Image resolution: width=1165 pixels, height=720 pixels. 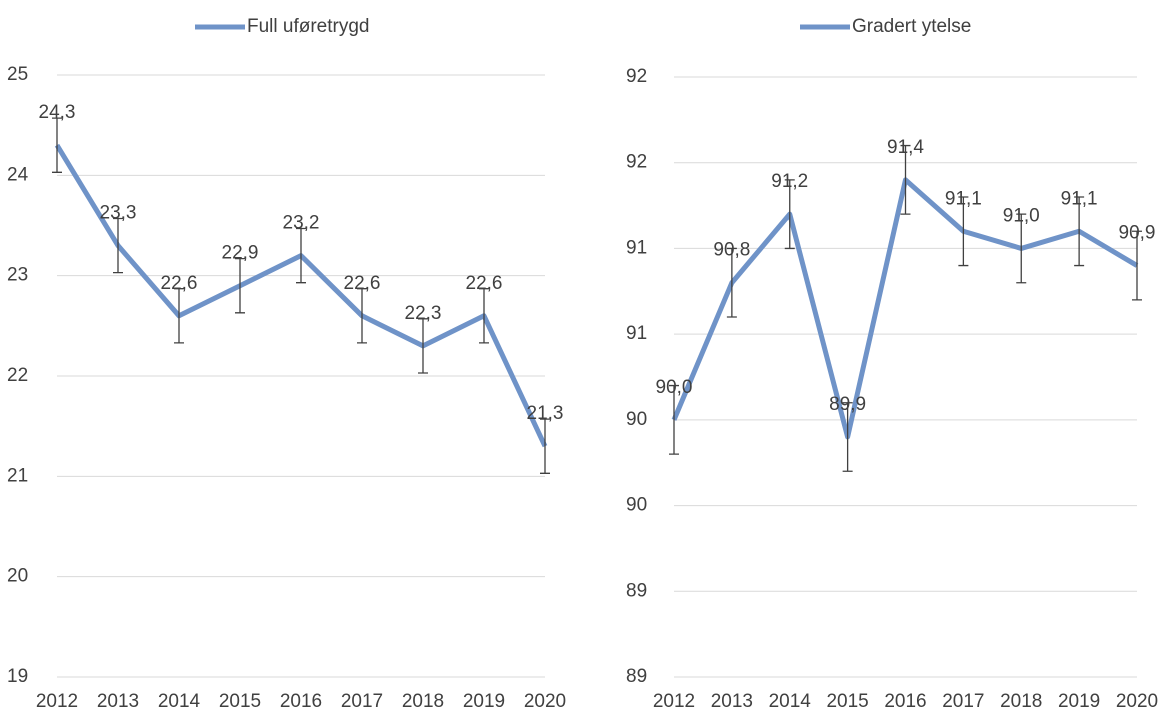 What do you see at coordinates (423, 313) in the screenshot?
I see `data-label: 22,3` at bounding box center [423, 313].